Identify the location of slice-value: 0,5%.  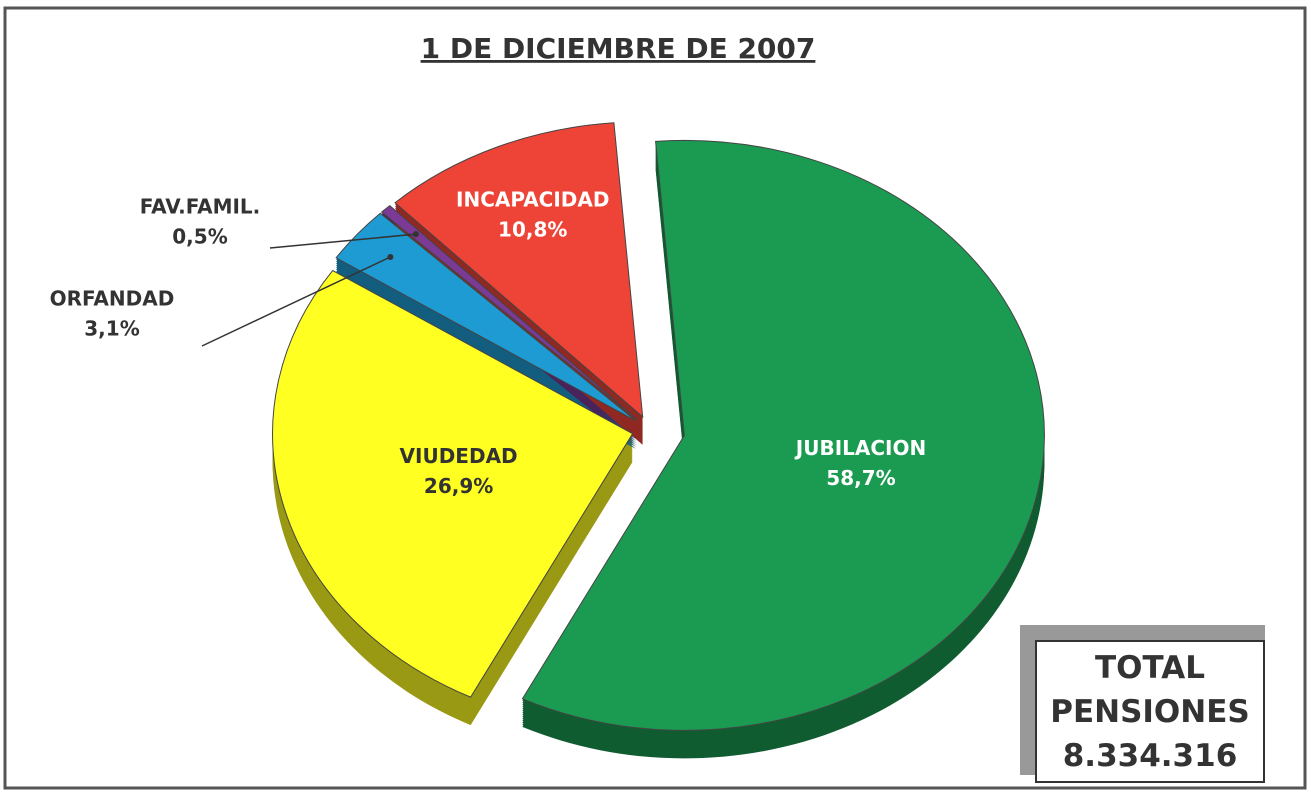
(199, 237).